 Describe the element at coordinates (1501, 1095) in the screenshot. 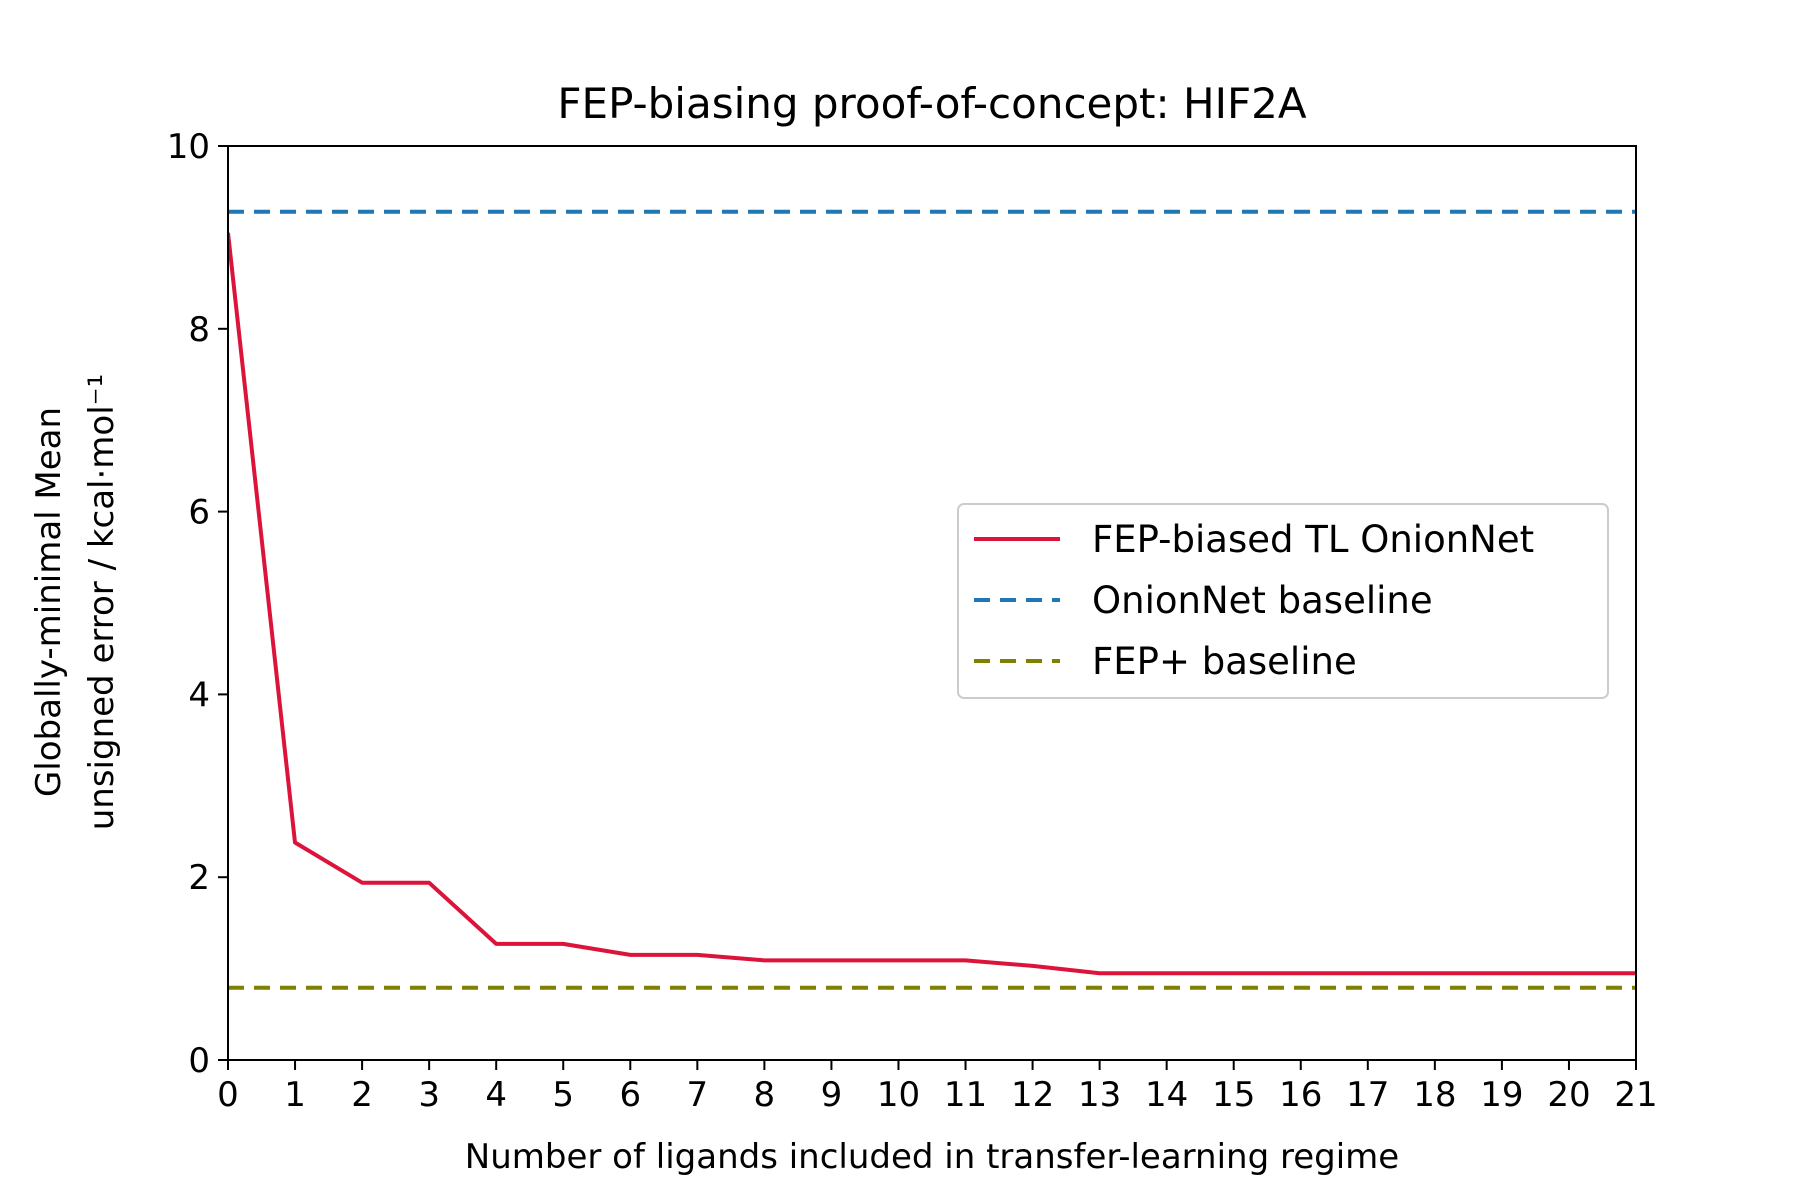

I see `x-tick-label: 19` at that location.